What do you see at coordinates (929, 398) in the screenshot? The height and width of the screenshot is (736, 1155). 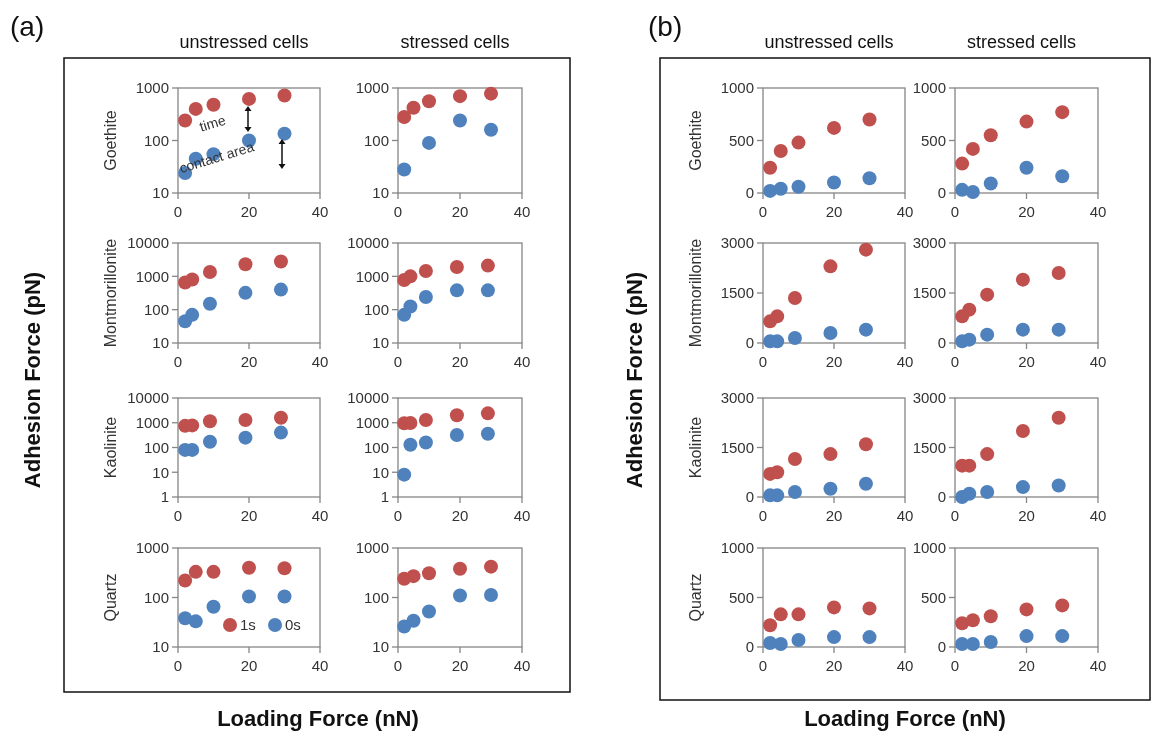 I see `y-tick-label: 3000` at bounding box center [929, 398].